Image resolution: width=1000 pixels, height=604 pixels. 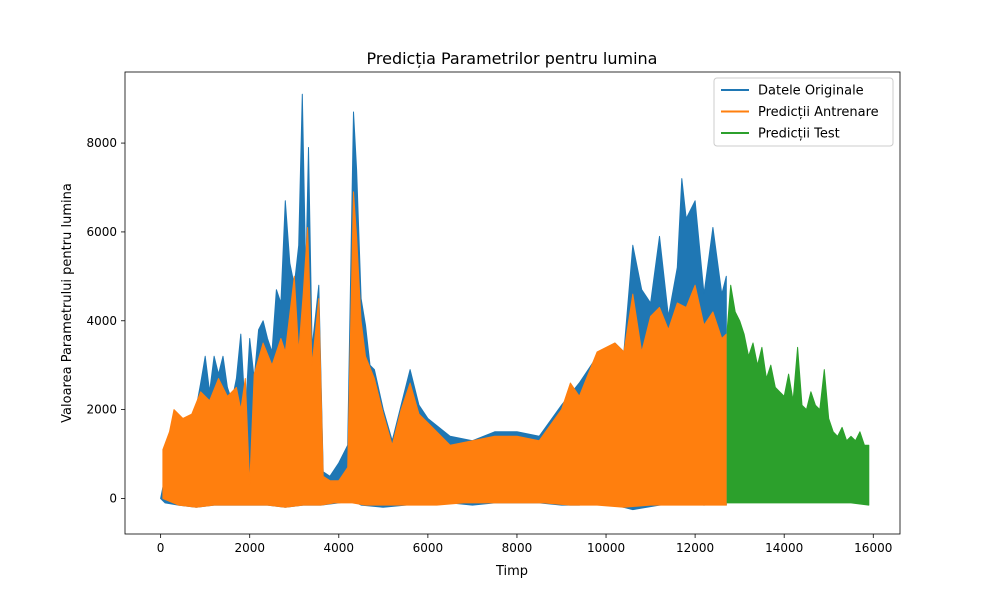 I want to click on x-tick-label: 0, so click(x=161, y=548).